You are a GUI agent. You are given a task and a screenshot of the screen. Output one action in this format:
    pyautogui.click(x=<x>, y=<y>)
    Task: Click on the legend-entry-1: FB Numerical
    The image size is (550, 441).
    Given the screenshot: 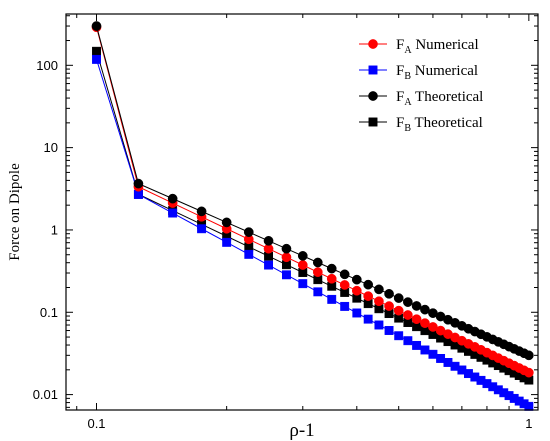 What is the action you would take?
    pyautogui.click(x=418, y=72)
    